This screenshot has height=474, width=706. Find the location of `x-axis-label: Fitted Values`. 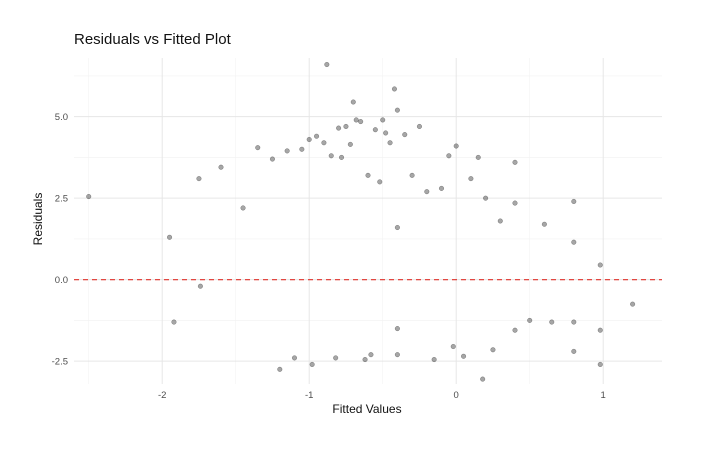

x-axis-label: Fitted Values is located at coordinates (366, 409).